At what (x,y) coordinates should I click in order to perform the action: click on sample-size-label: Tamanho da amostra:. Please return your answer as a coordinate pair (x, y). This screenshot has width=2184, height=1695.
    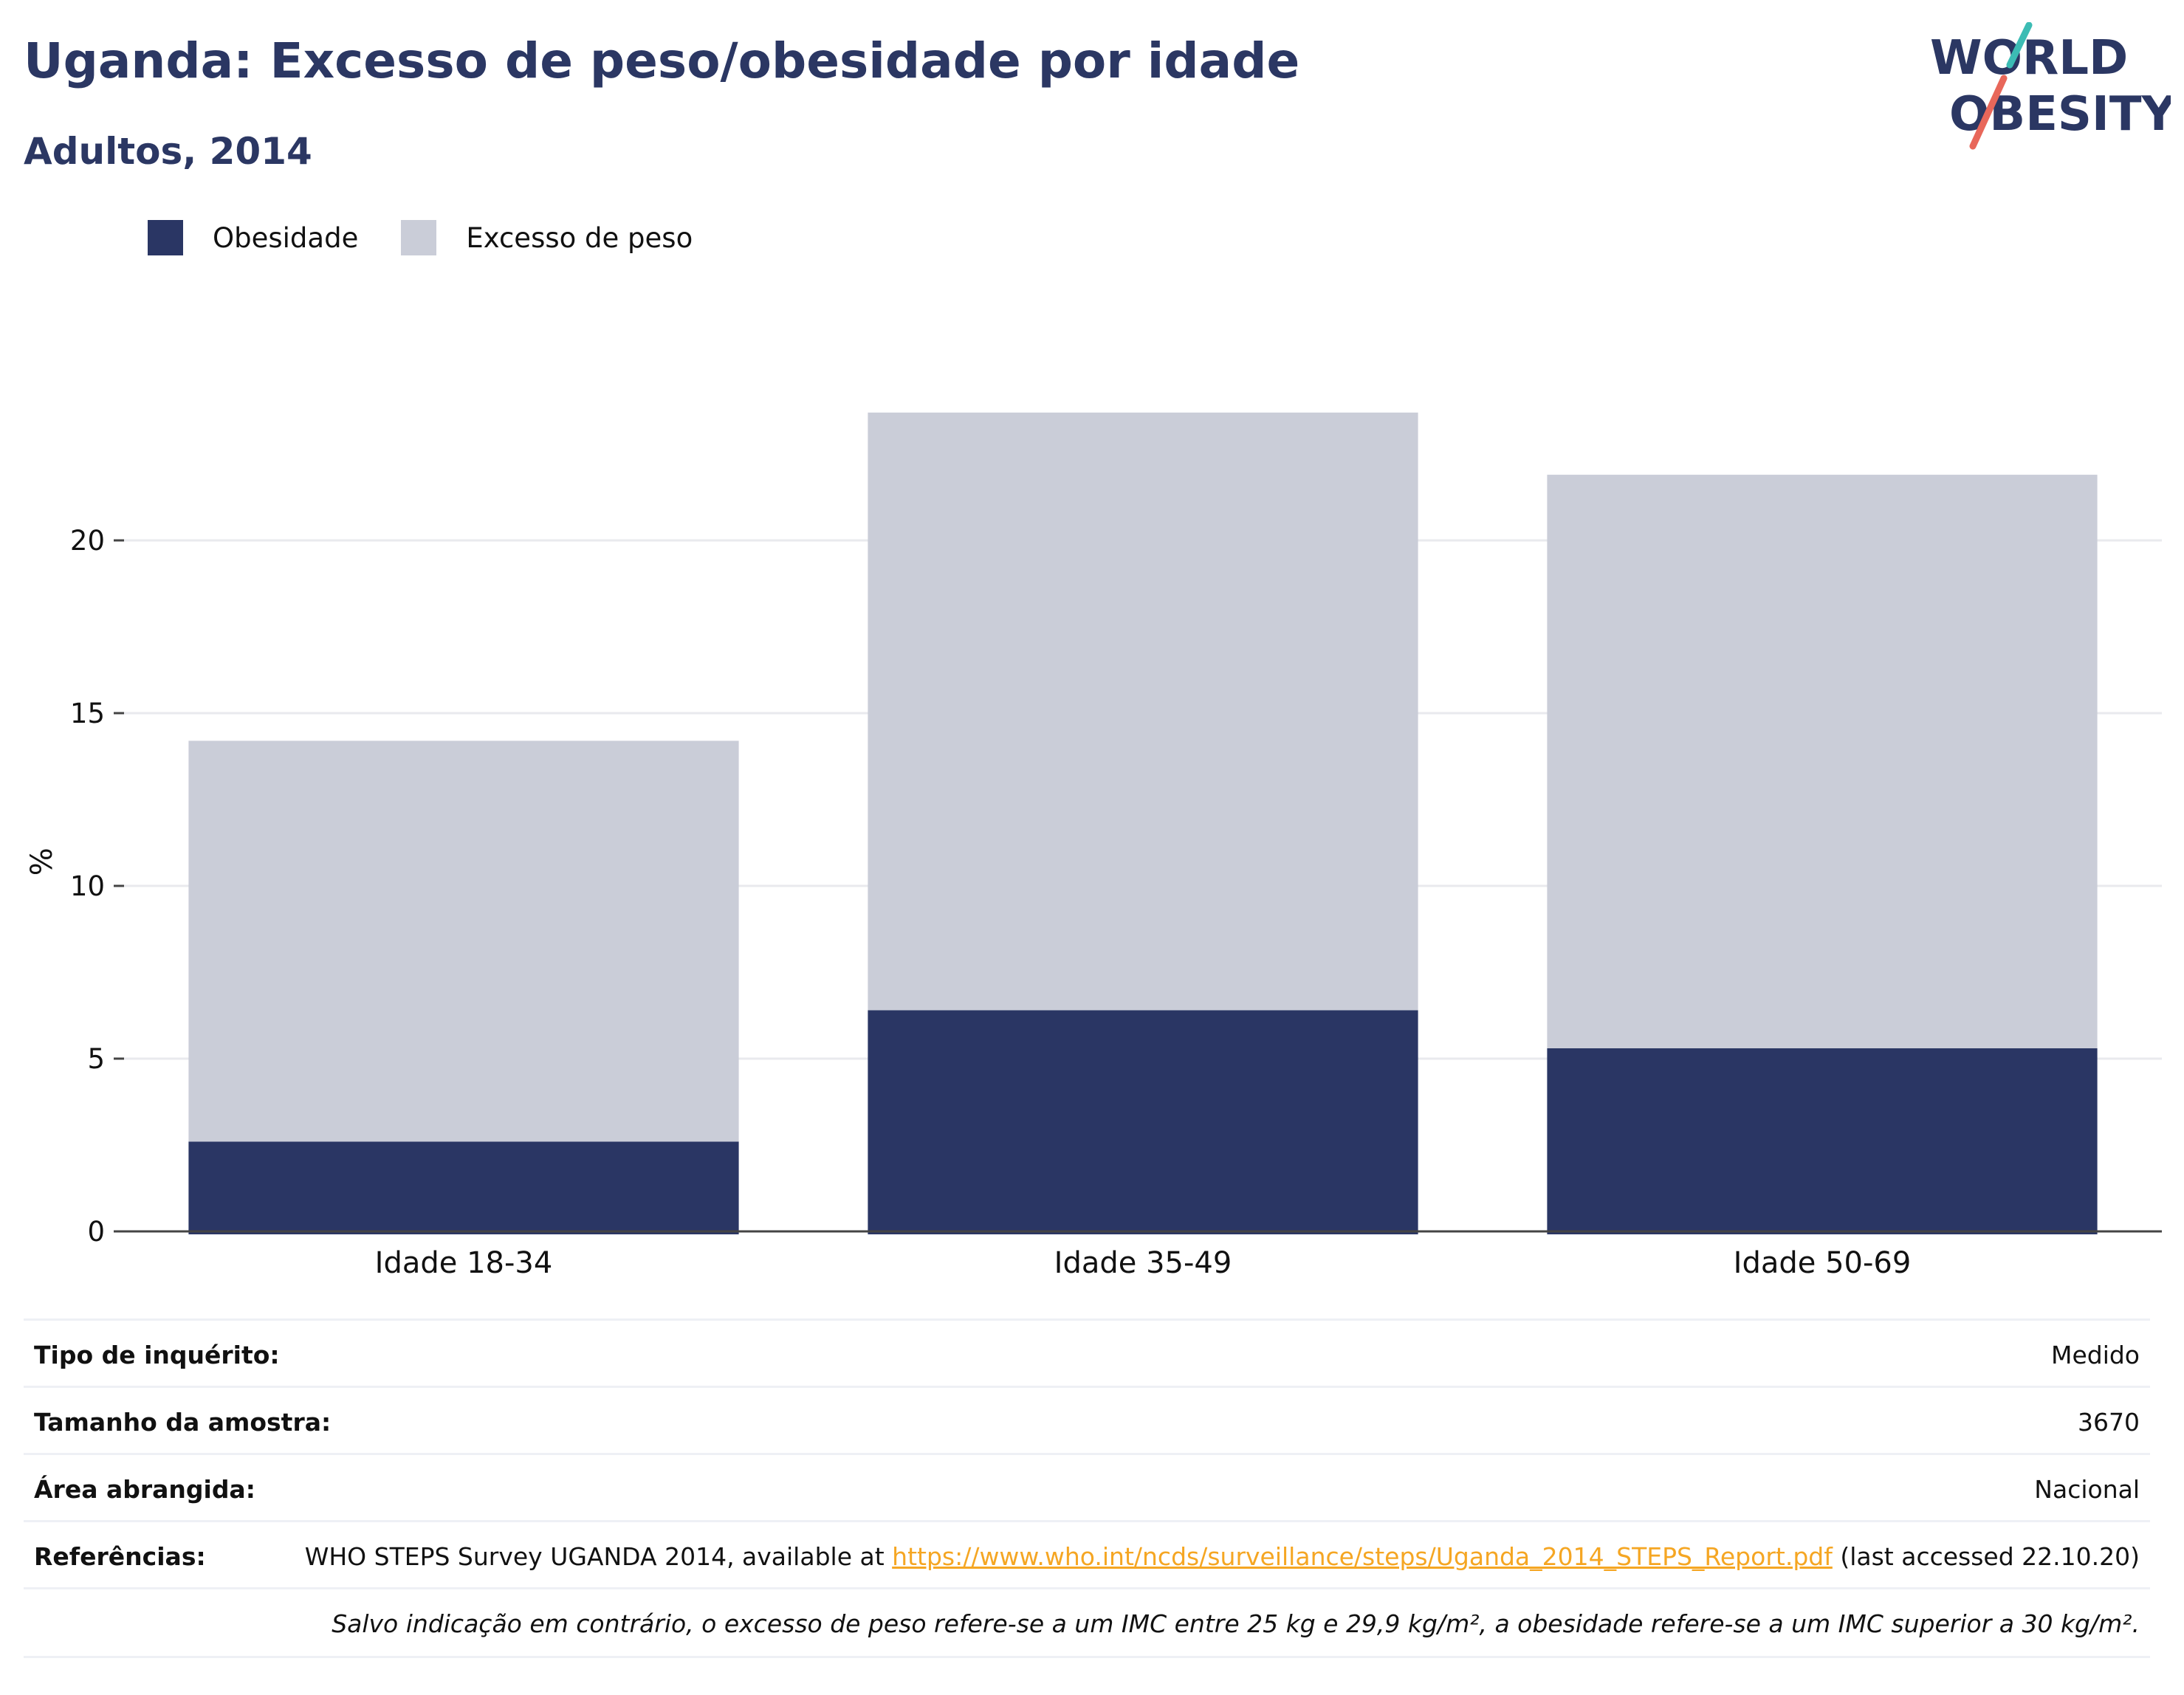
    Looking at the image, I should click on (183, 1422).